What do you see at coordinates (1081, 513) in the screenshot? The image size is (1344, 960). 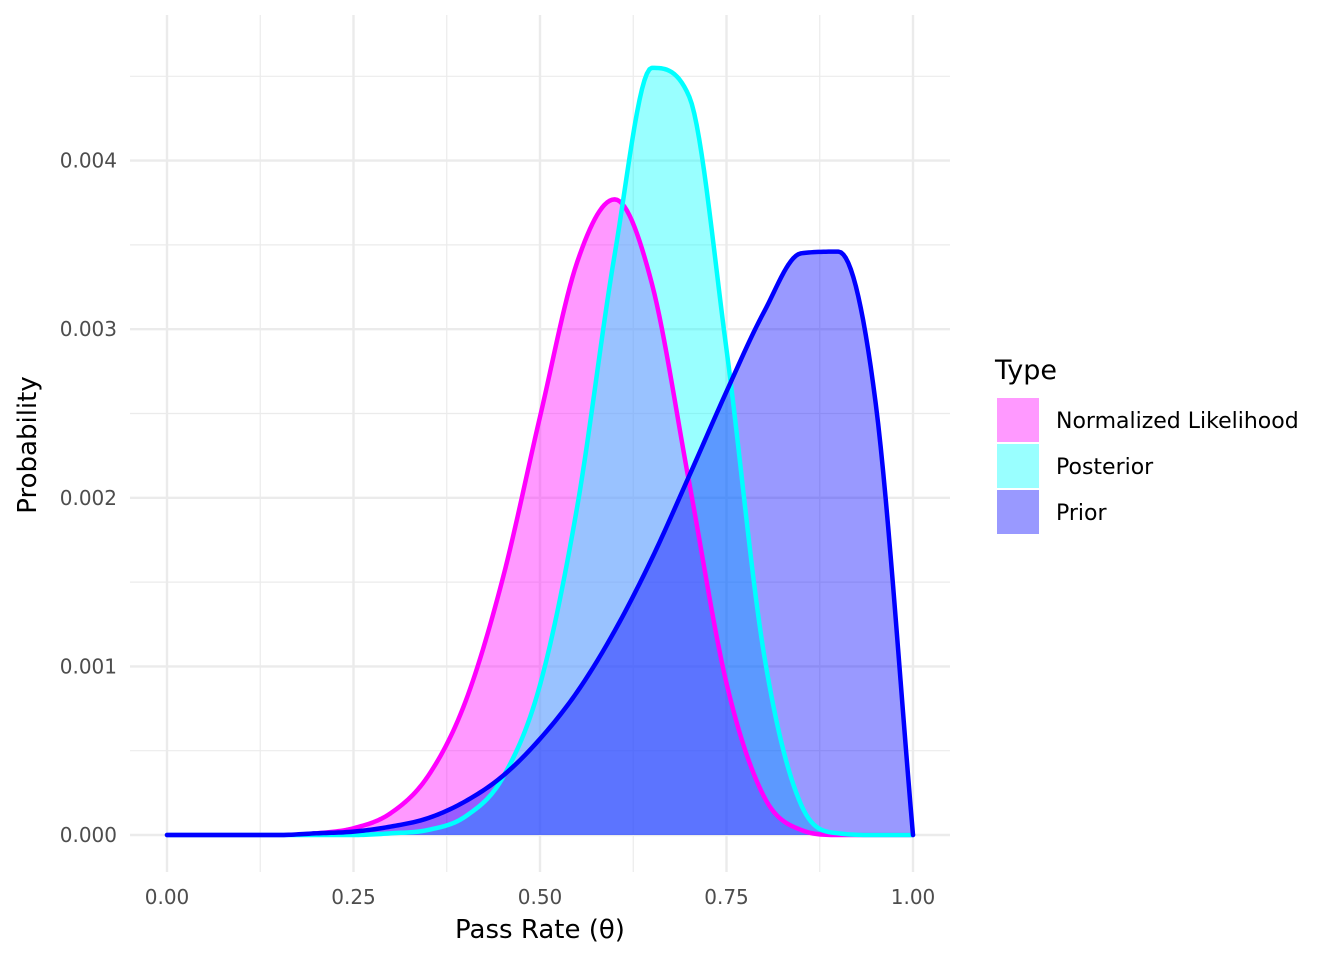 I see `legend-label: Prior` at bounding box center [1081, 513].